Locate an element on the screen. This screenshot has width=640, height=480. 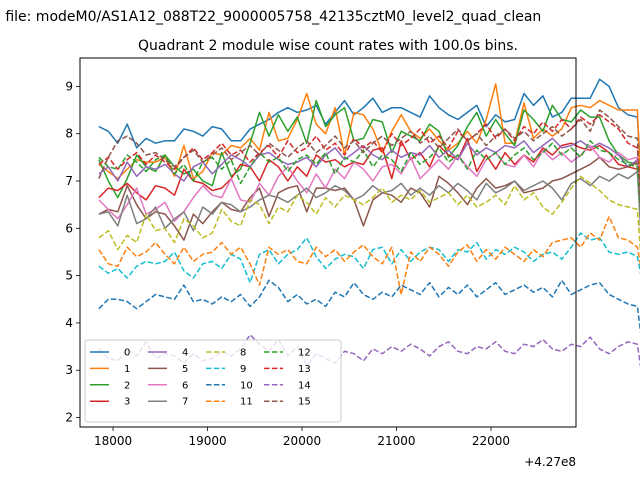
legend-label-9: 9 is located at coordinates (243, 369).